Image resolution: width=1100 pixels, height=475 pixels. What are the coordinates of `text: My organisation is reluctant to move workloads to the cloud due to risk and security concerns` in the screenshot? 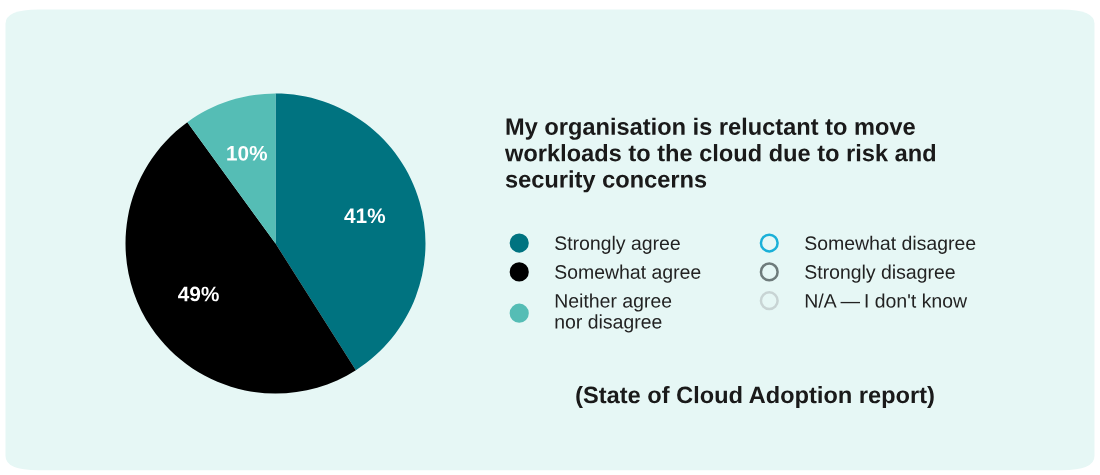 It's located at (720, 155).